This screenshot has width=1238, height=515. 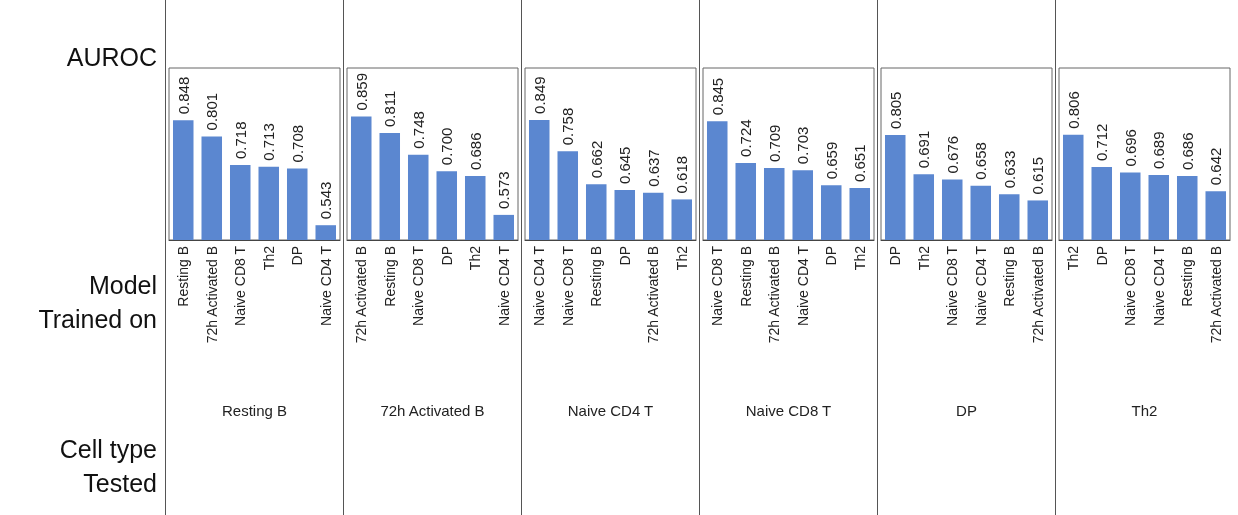 What do you see at coordinates (504, 190) in the screenshot?
I see `data-label: 0.573` at bounding box center [504, 190].